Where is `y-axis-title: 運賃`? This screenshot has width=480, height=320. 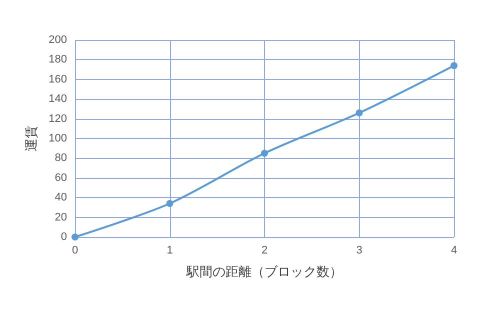
y-axis-title: 運賃 is located at coordinates (31, 139).